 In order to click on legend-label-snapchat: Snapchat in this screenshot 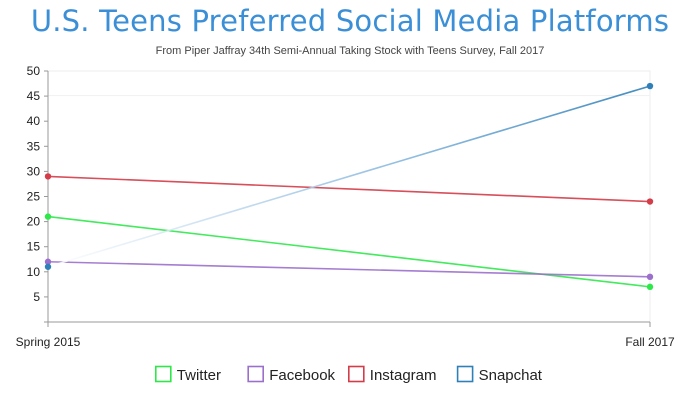, I will do `click(511, 375)`.